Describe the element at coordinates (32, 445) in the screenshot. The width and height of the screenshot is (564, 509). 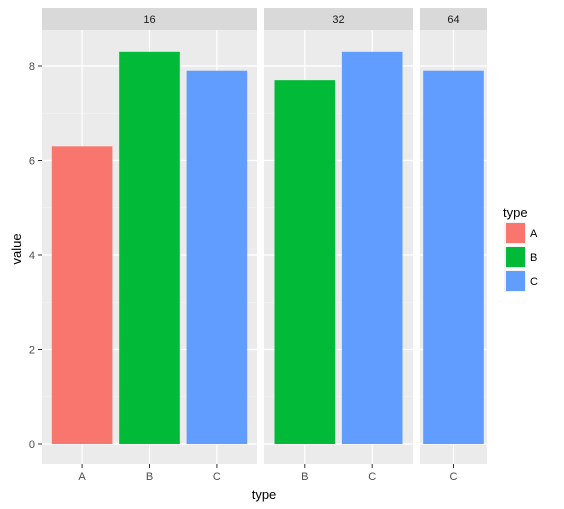
I see `y-tick-label: 0` at that location.